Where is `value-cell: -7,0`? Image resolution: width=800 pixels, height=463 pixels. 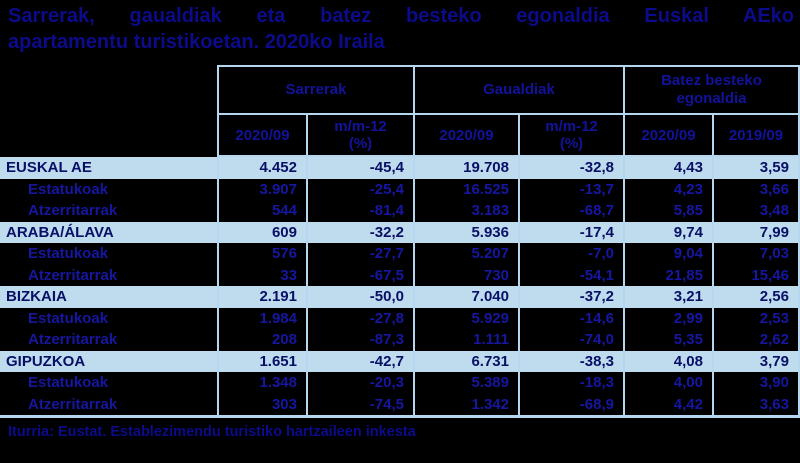
value-cell: -7,0 is located at coordinates (570, 254).